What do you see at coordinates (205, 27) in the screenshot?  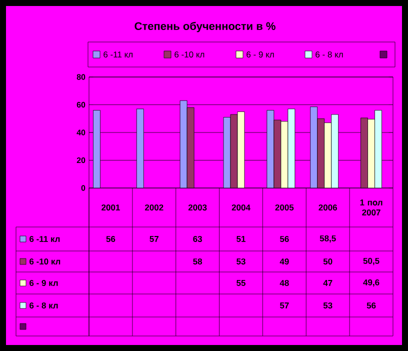 I see `chart-title: Степень обученности в %` at bounding box center [205, 27].